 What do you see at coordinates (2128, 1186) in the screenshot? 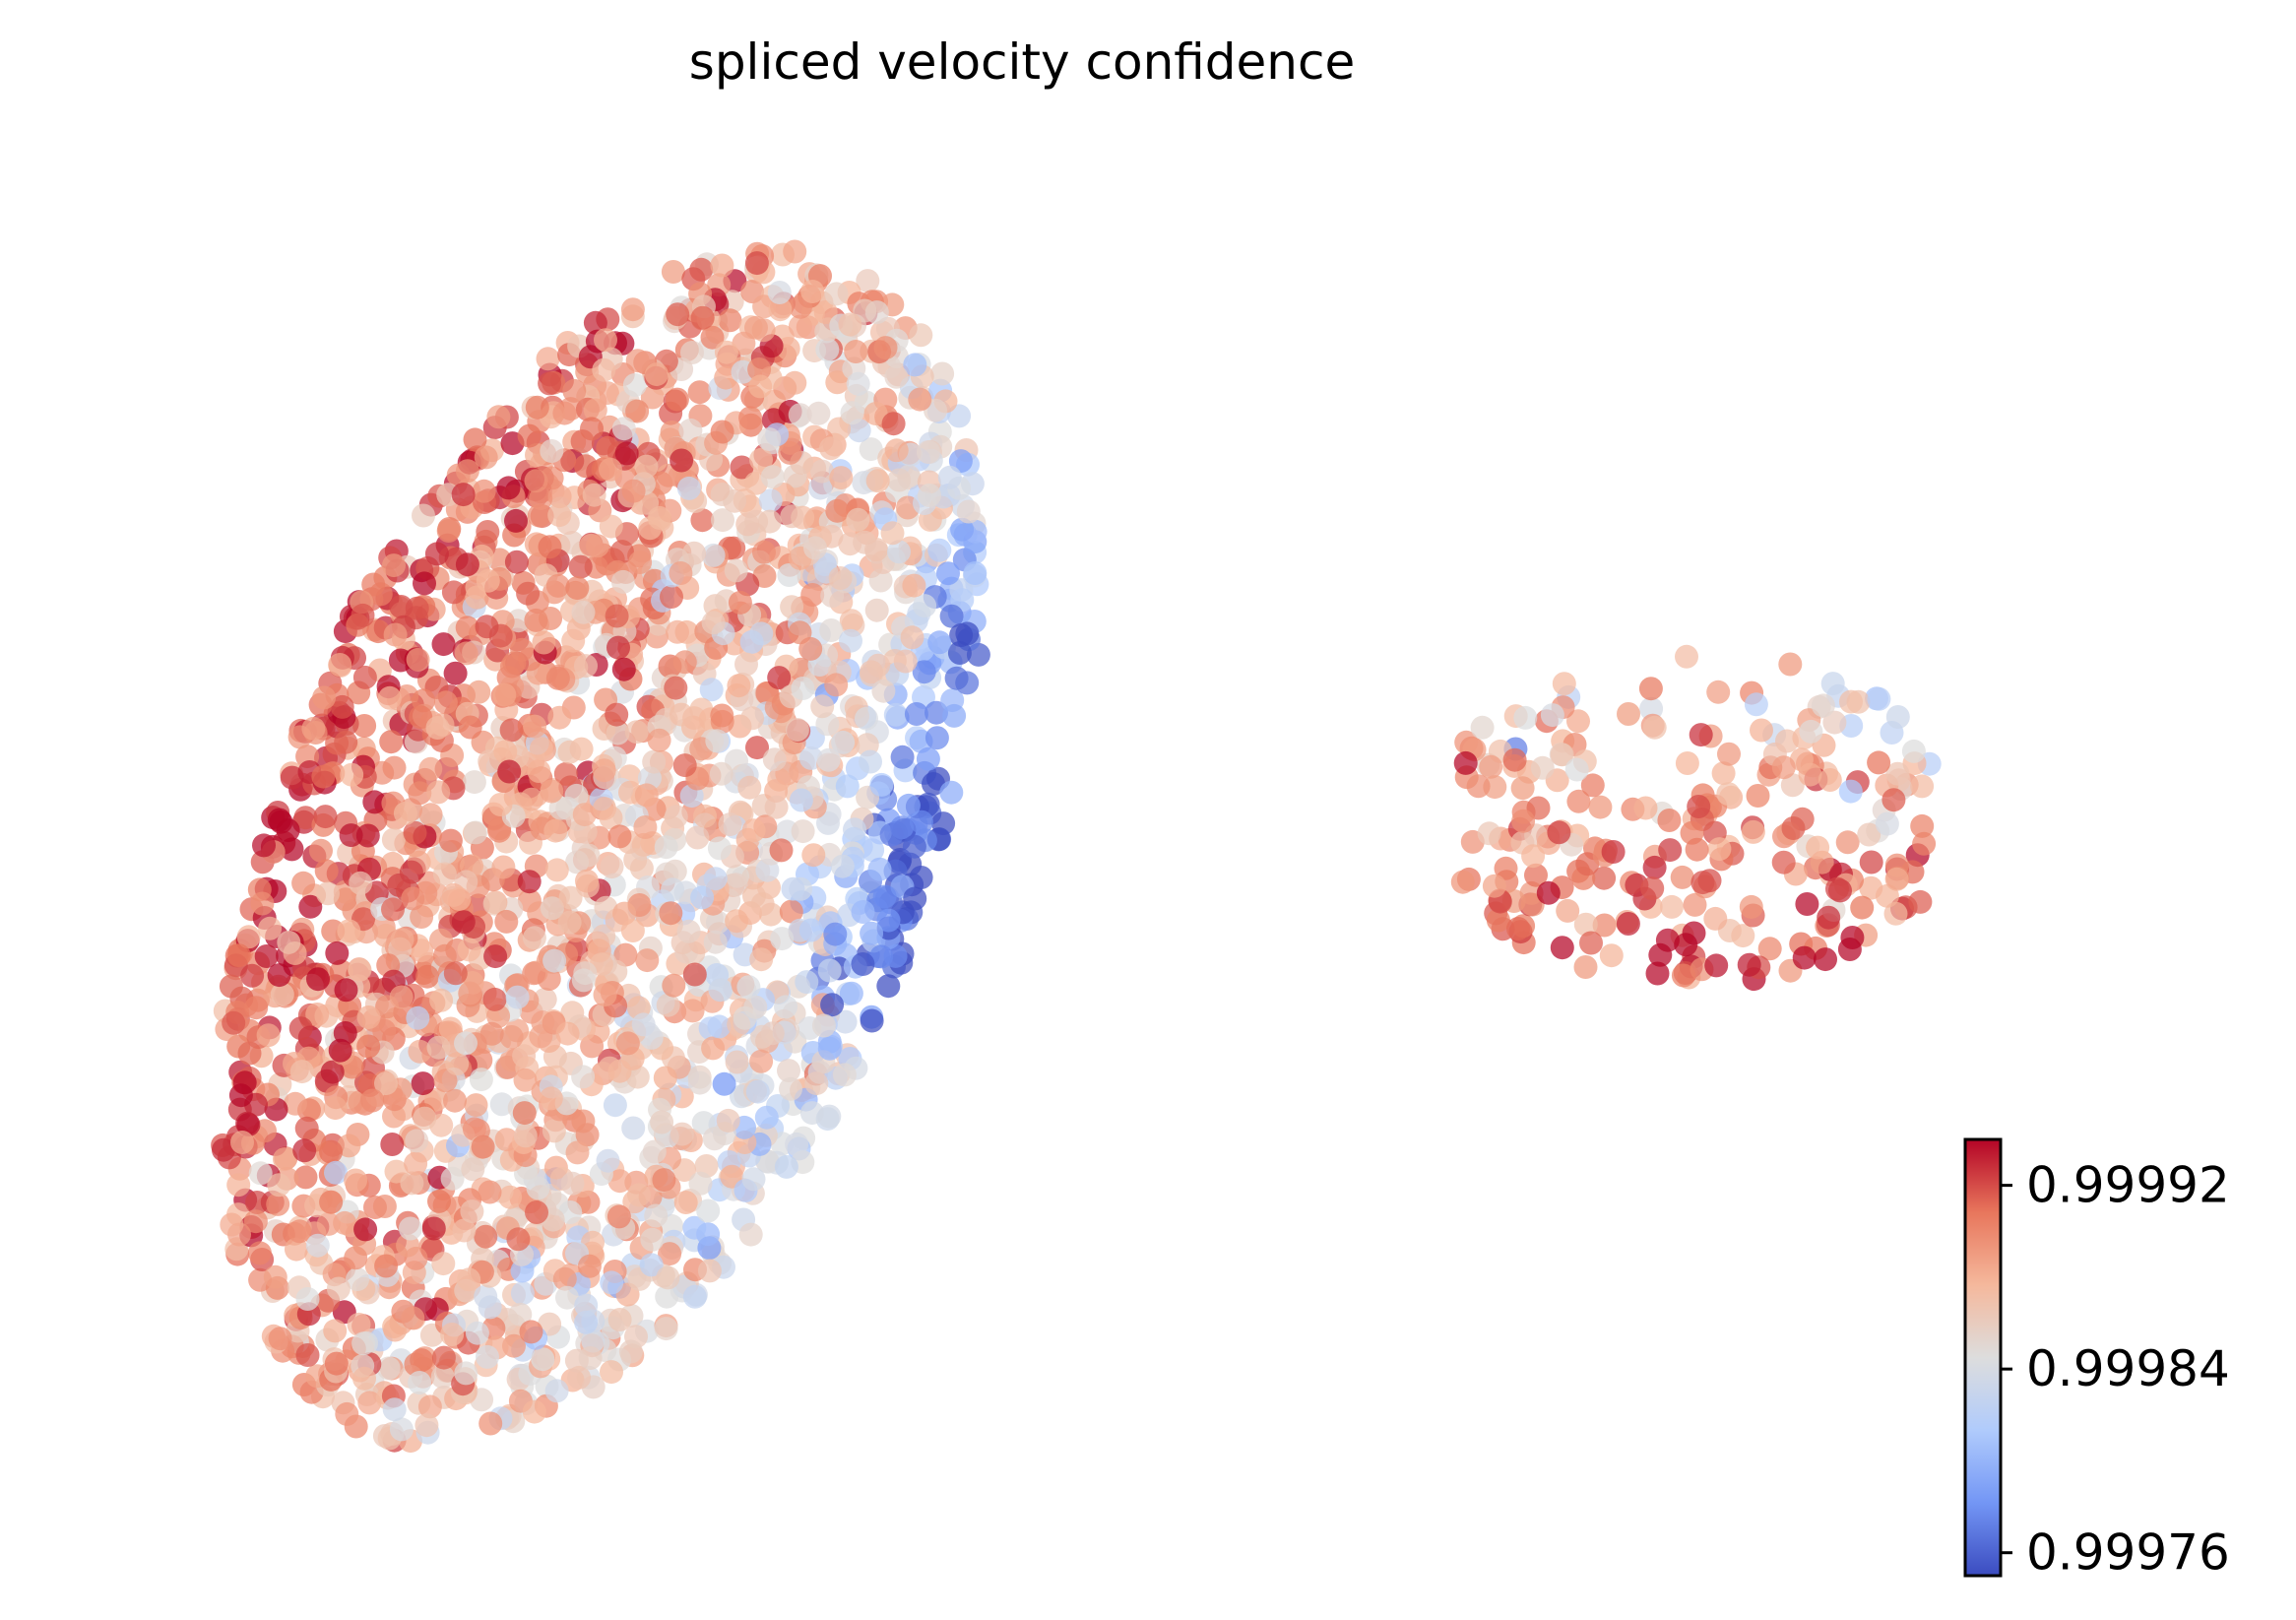
I see `colorbar-tick-label: 0.99992` at bounding box center [2128, 1186].